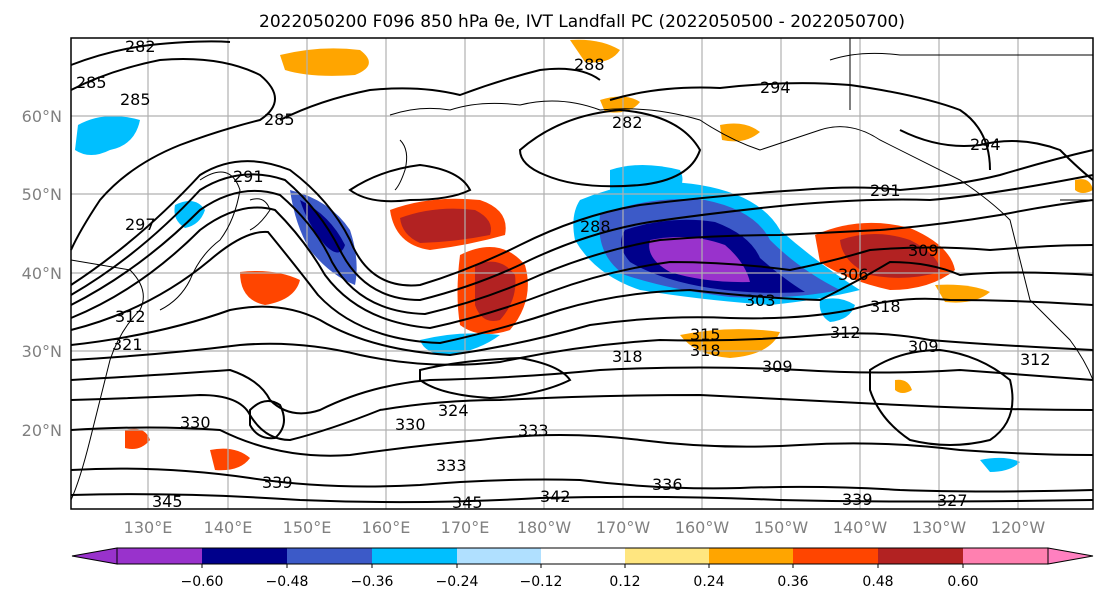 The width and height of the screenshot is (1105, 603). Describe the element at coordinates (705, 334) in the screenshot. I see `contour-label: 315` at that location.